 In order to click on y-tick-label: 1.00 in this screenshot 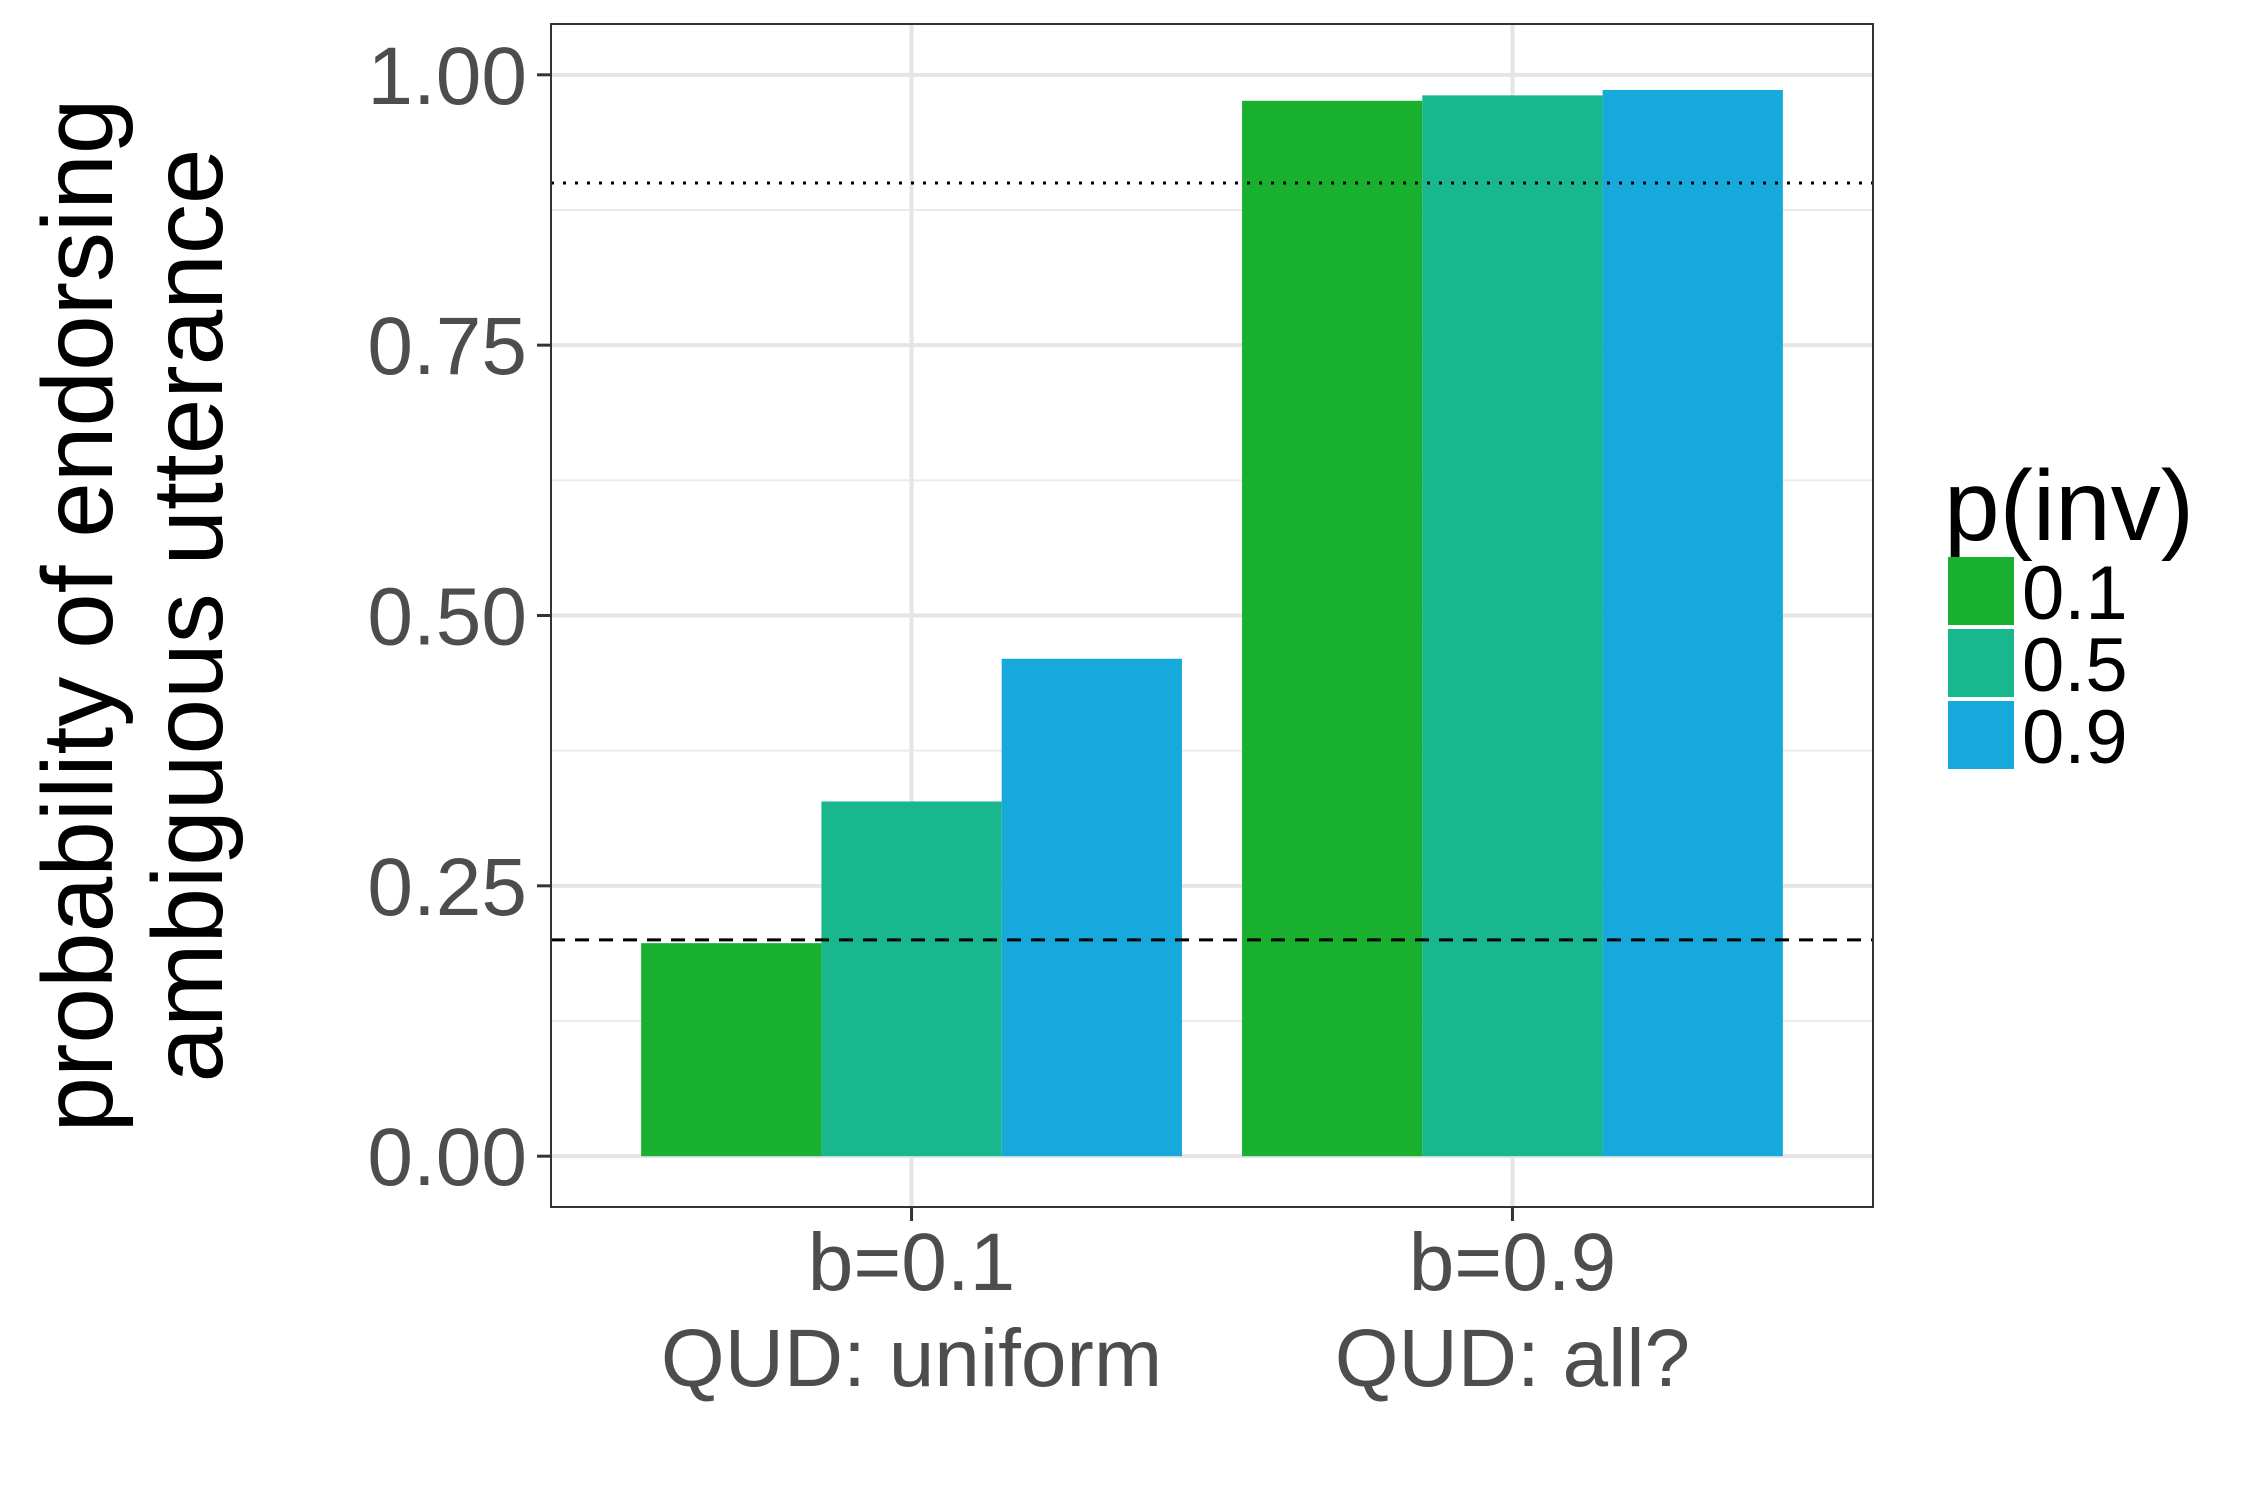, I will do `click(447, 76)`.